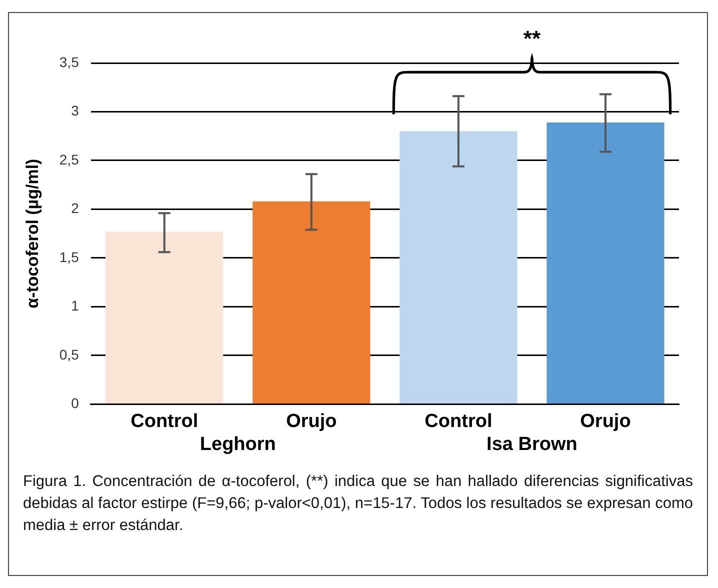 The width and height of the screenshot is (718, 588). I want to click on y-tick-label: 2,5, so click(69, 159).